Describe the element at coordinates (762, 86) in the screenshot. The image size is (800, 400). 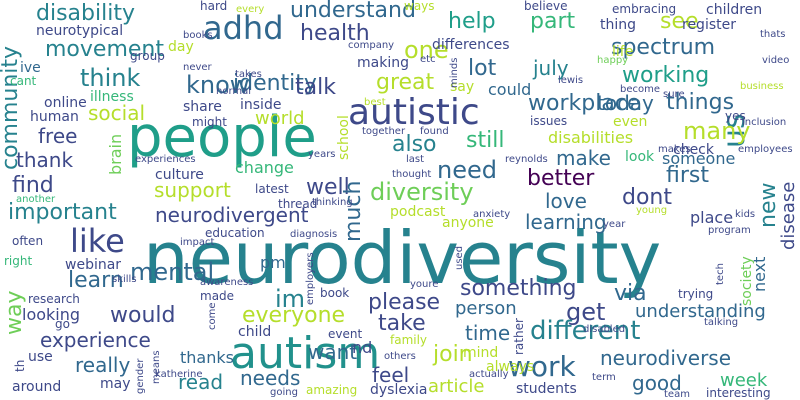
I see `word: business` at that location.